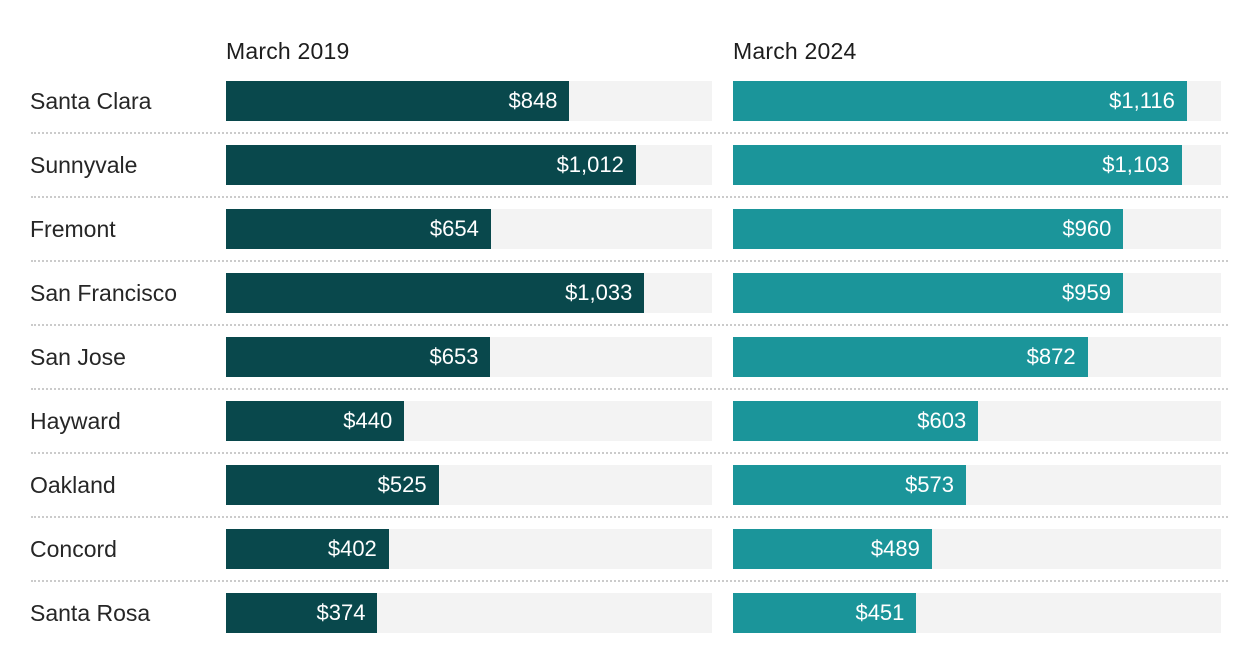 The width and height of the screenshot is (1260, 660). Describe the element at coordinates (73, 485) in the screenshot. I see `row-label: Oakland` at that location.